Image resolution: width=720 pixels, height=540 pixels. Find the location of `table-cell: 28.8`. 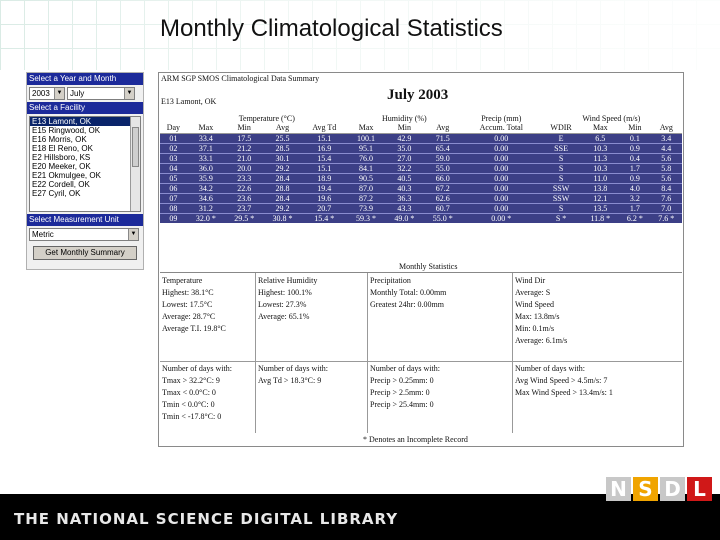

table-cell: 28.8 is located at coordinates (282, 187).